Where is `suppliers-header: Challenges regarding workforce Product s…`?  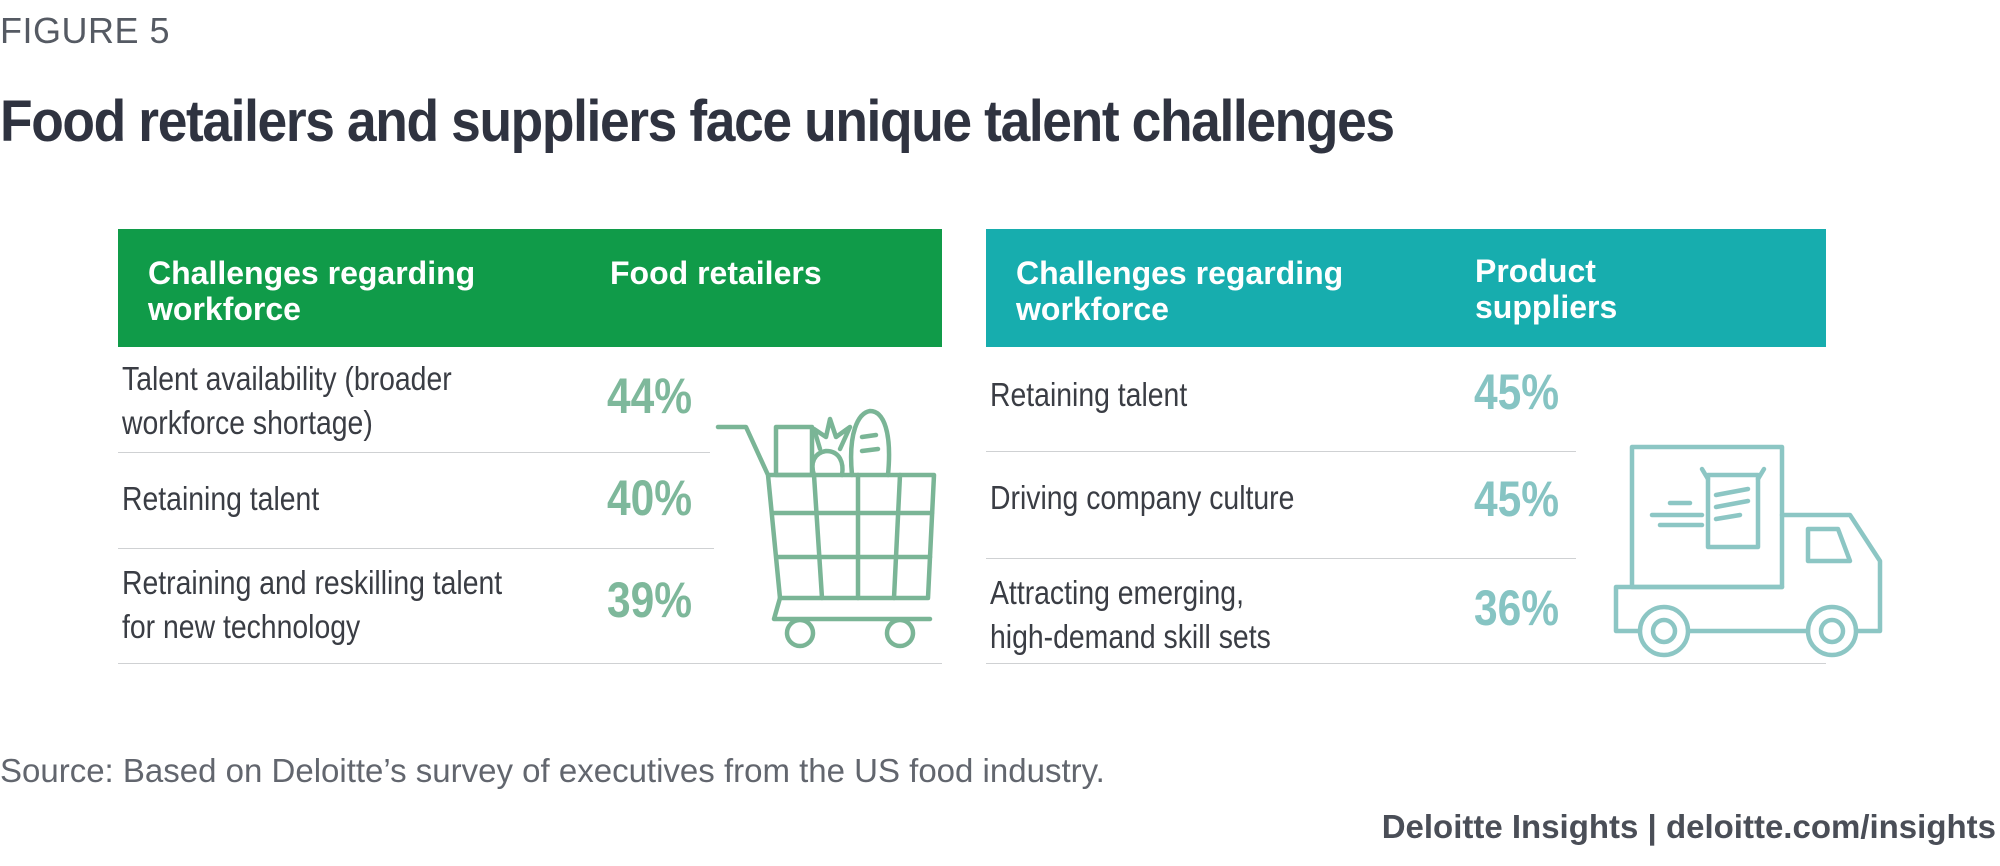
suppliers-header: Challenges regarding workforce Product s… is located at coordinates (1406, 288).